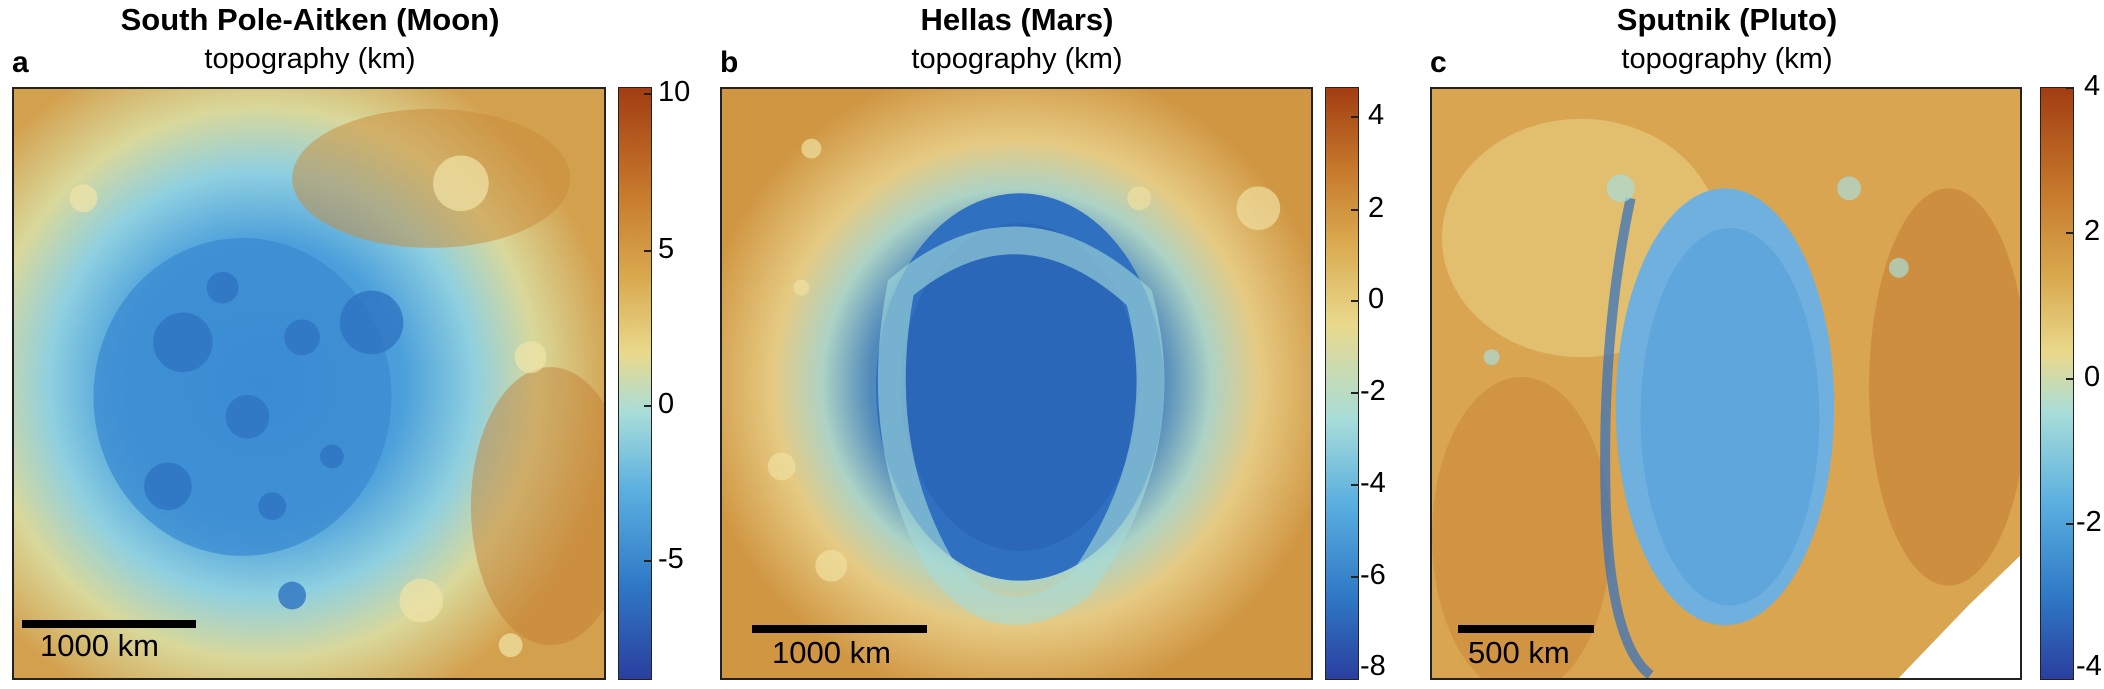 This screenshot has width=2104, height=689. I want to click on panel-title: South Pole-Aitken (Moon), so click(310, 19).